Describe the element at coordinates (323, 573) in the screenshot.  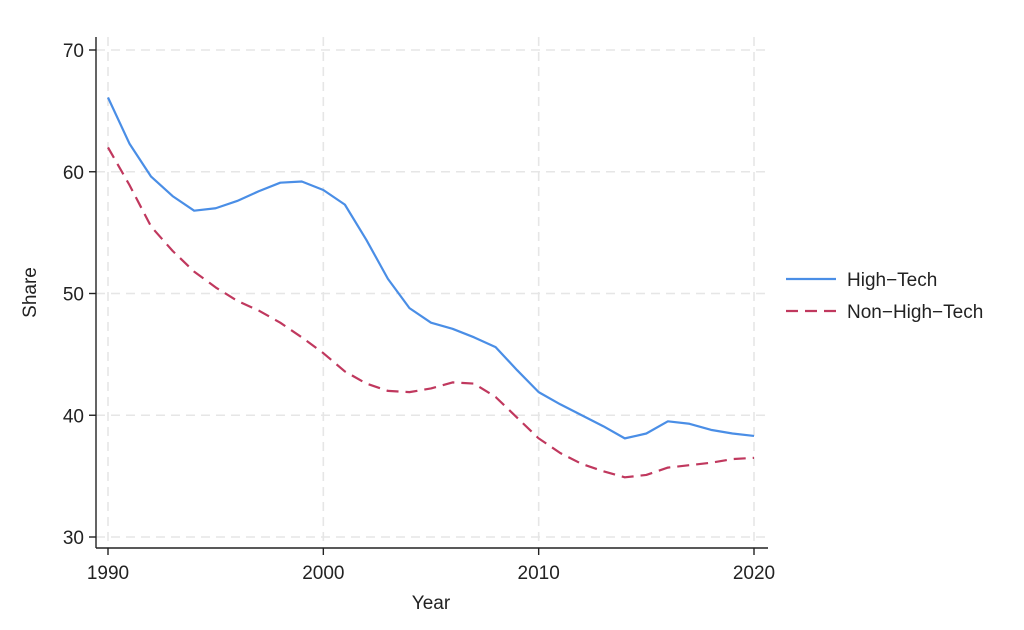
I see `x-tick-label: 2000` at that location.